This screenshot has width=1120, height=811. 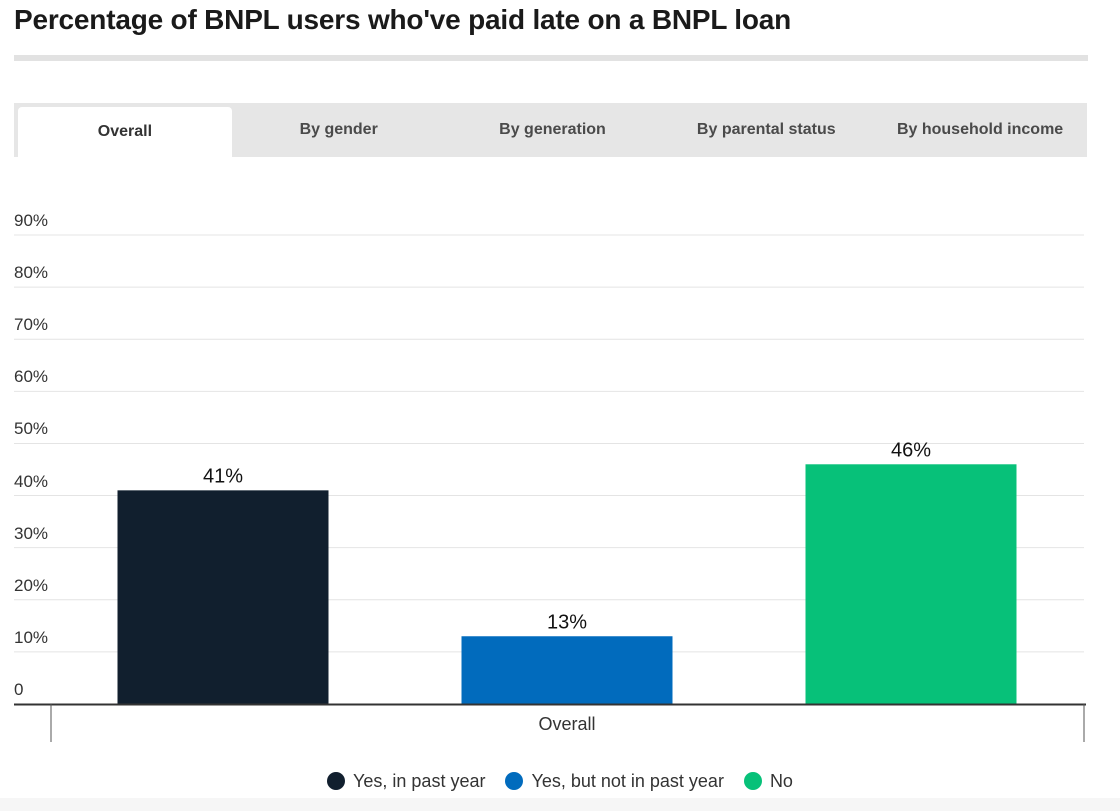 I want to click on tab-by-gender: By gender, so click(x=338, y=129).